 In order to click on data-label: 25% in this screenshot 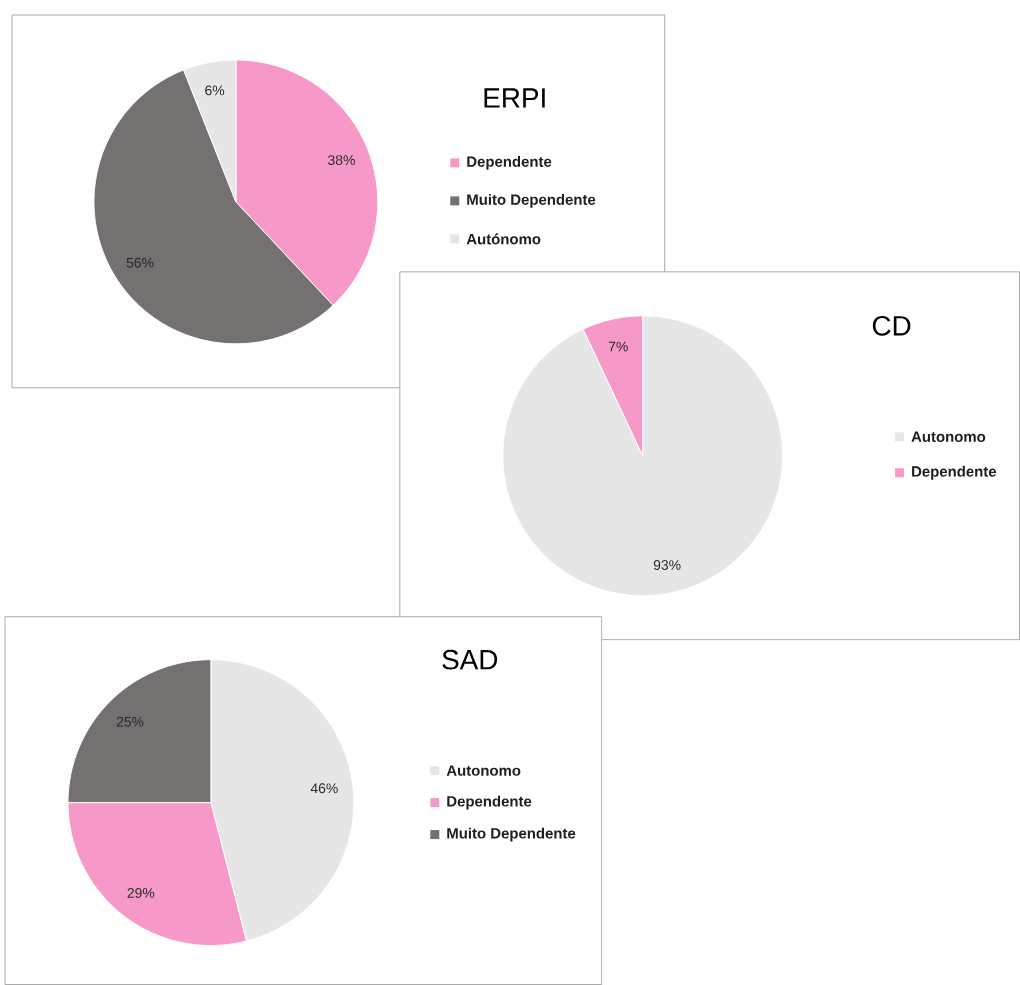, I will do `click(130, 721)`.